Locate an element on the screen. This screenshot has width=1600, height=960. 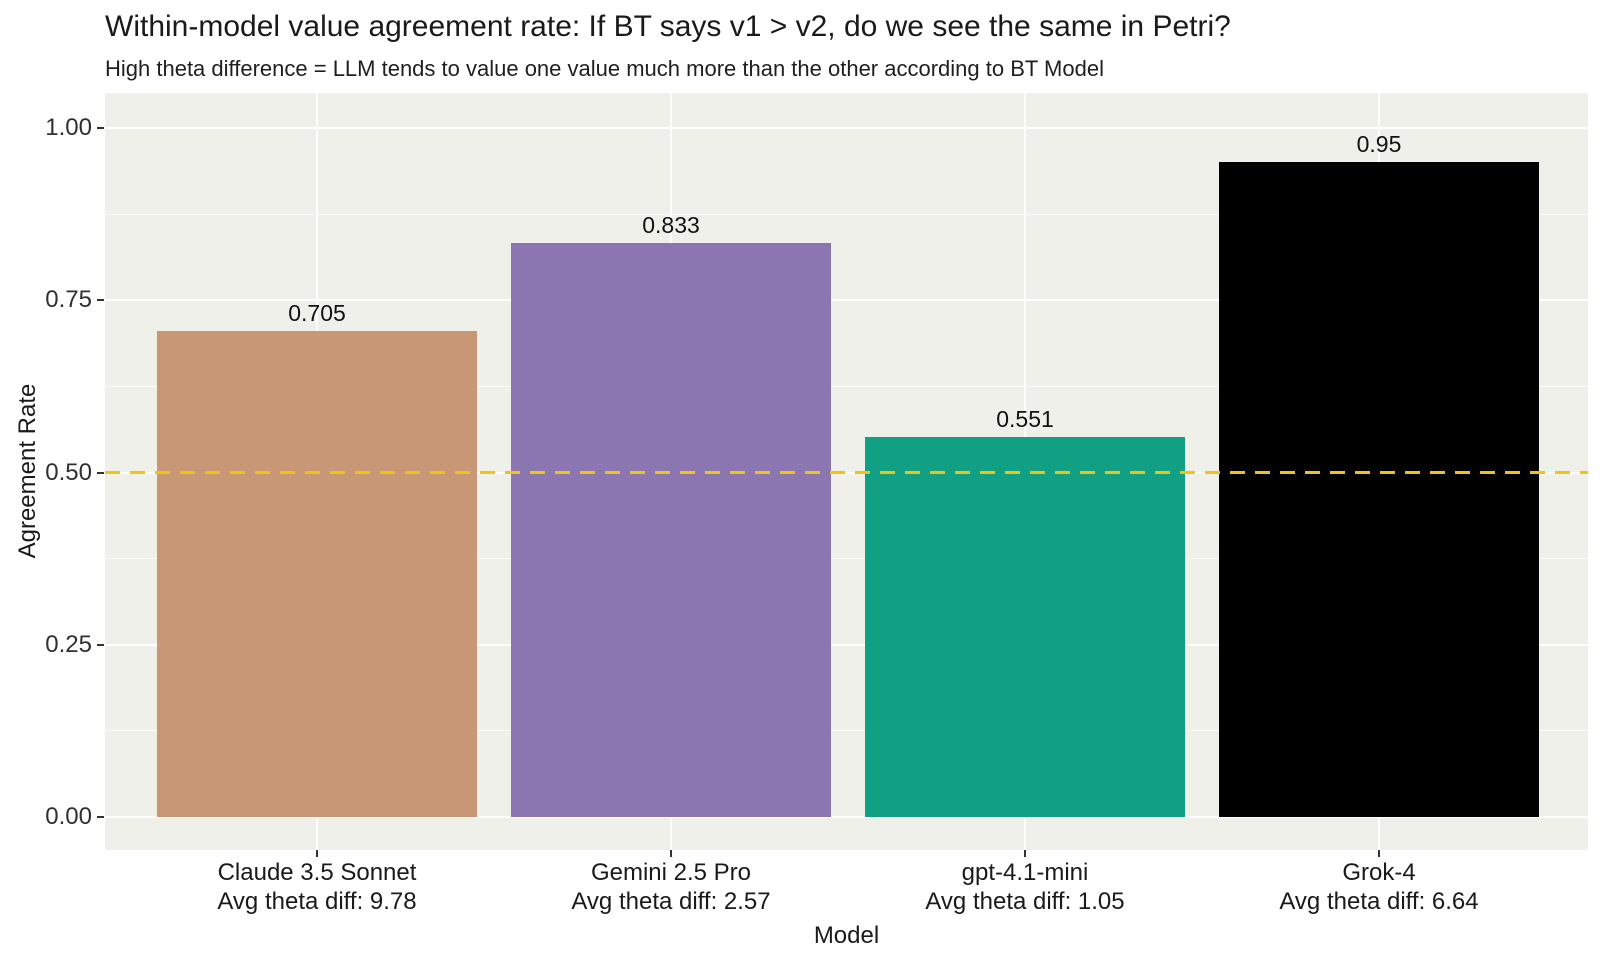
x-tick-label-name: Gemini 2.5 Pro is located at coordinates (671, 872).